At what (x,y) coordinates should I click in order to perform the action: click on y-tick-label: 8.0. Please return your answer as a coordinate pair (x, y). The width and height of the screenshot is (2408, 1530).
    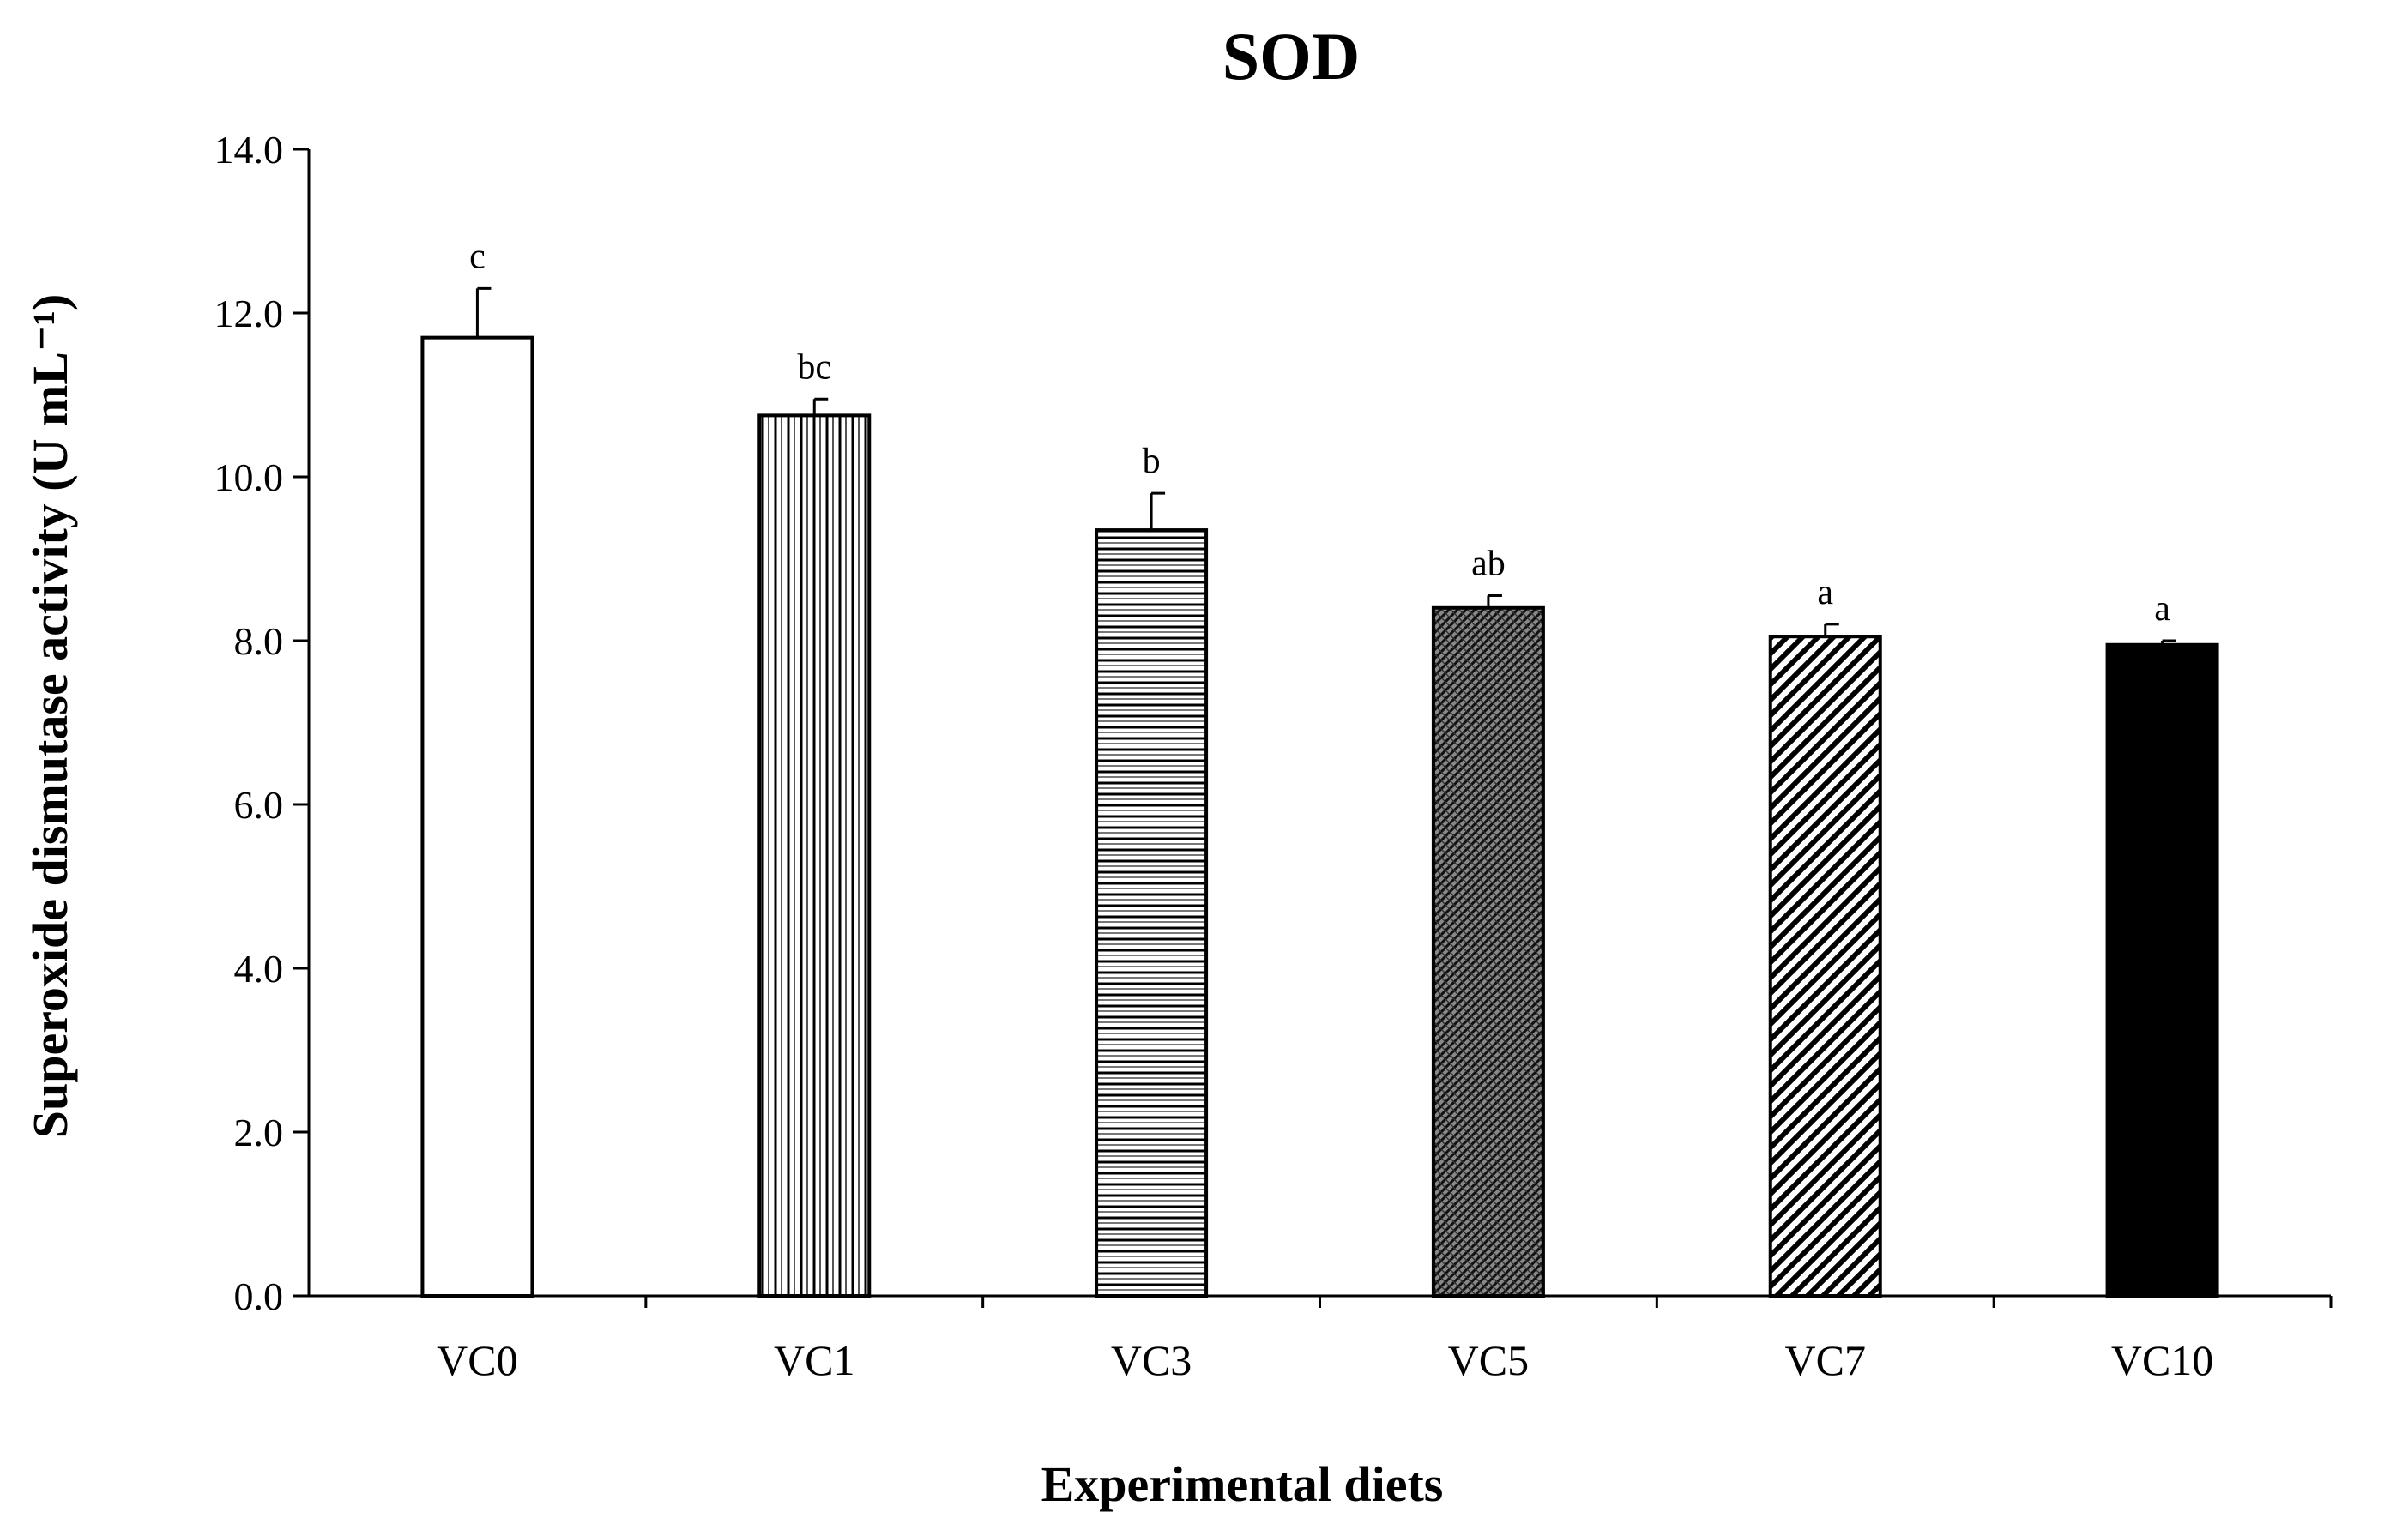
    Looking at the image, I should click on (259, 641).